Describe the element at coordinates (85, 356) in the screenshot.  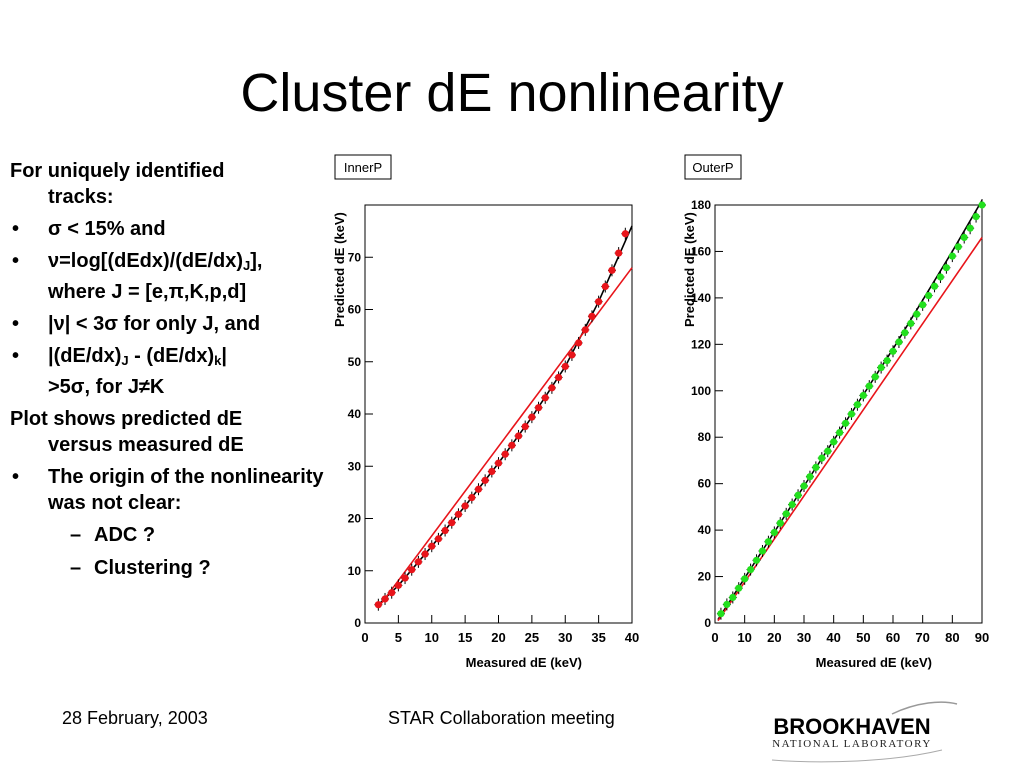
I see `diff-text-a: |(dE/dx)` at that location.